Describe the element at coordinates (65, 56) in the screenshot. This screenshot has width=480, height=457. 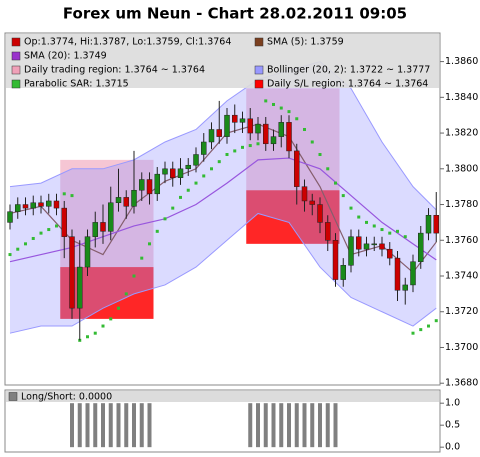
I see `legend-label: SMA (20): 1.3749` at that location.